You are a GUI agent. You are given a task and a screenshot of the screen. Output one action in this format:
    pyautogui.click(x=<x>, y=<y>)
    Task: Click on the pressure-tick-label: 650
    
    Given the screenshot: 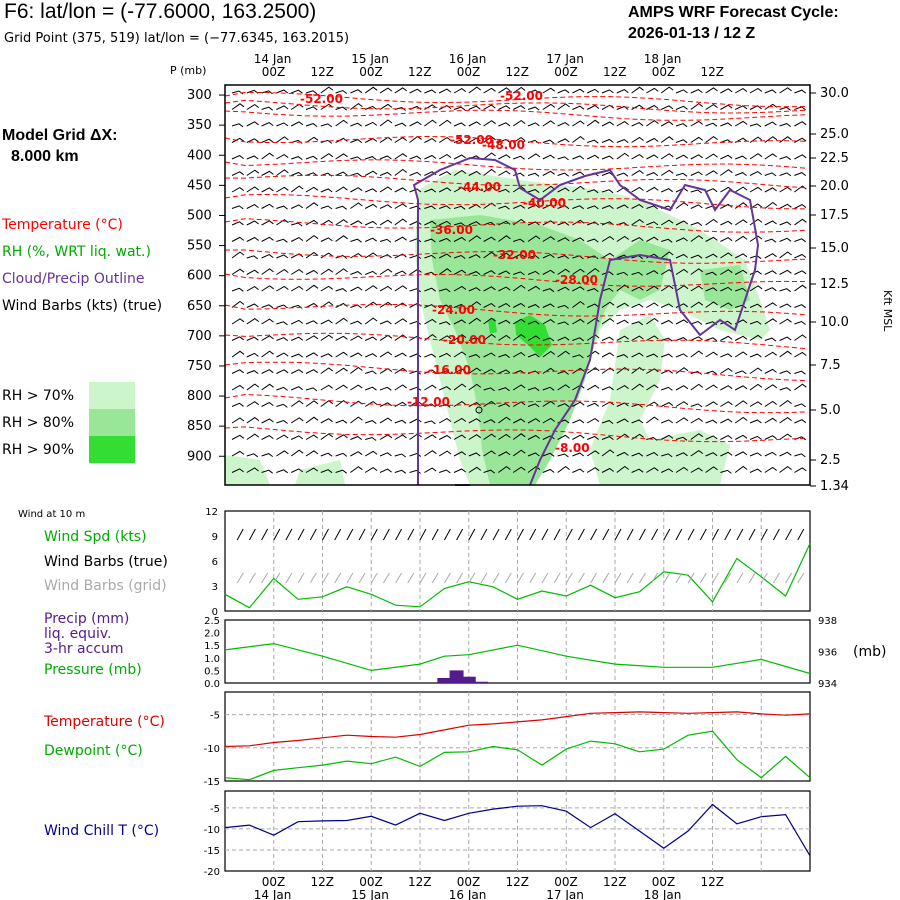 What is the action you would take?
    pyautogui.click(x=199, y=306)
    